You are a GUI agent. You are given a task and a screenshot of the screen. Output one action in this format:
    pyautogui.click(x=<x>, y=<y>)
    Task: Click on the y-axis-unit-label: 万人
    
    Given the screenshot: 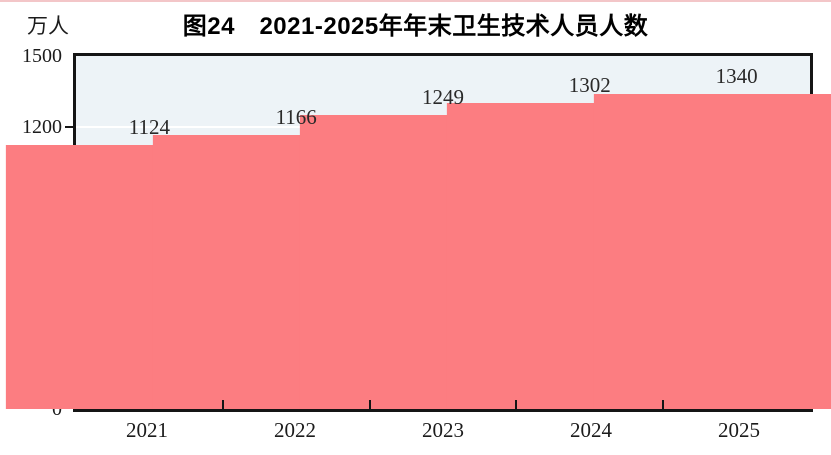 What is the action you would take?
    pyautogui.click(x=48, y=26)
    